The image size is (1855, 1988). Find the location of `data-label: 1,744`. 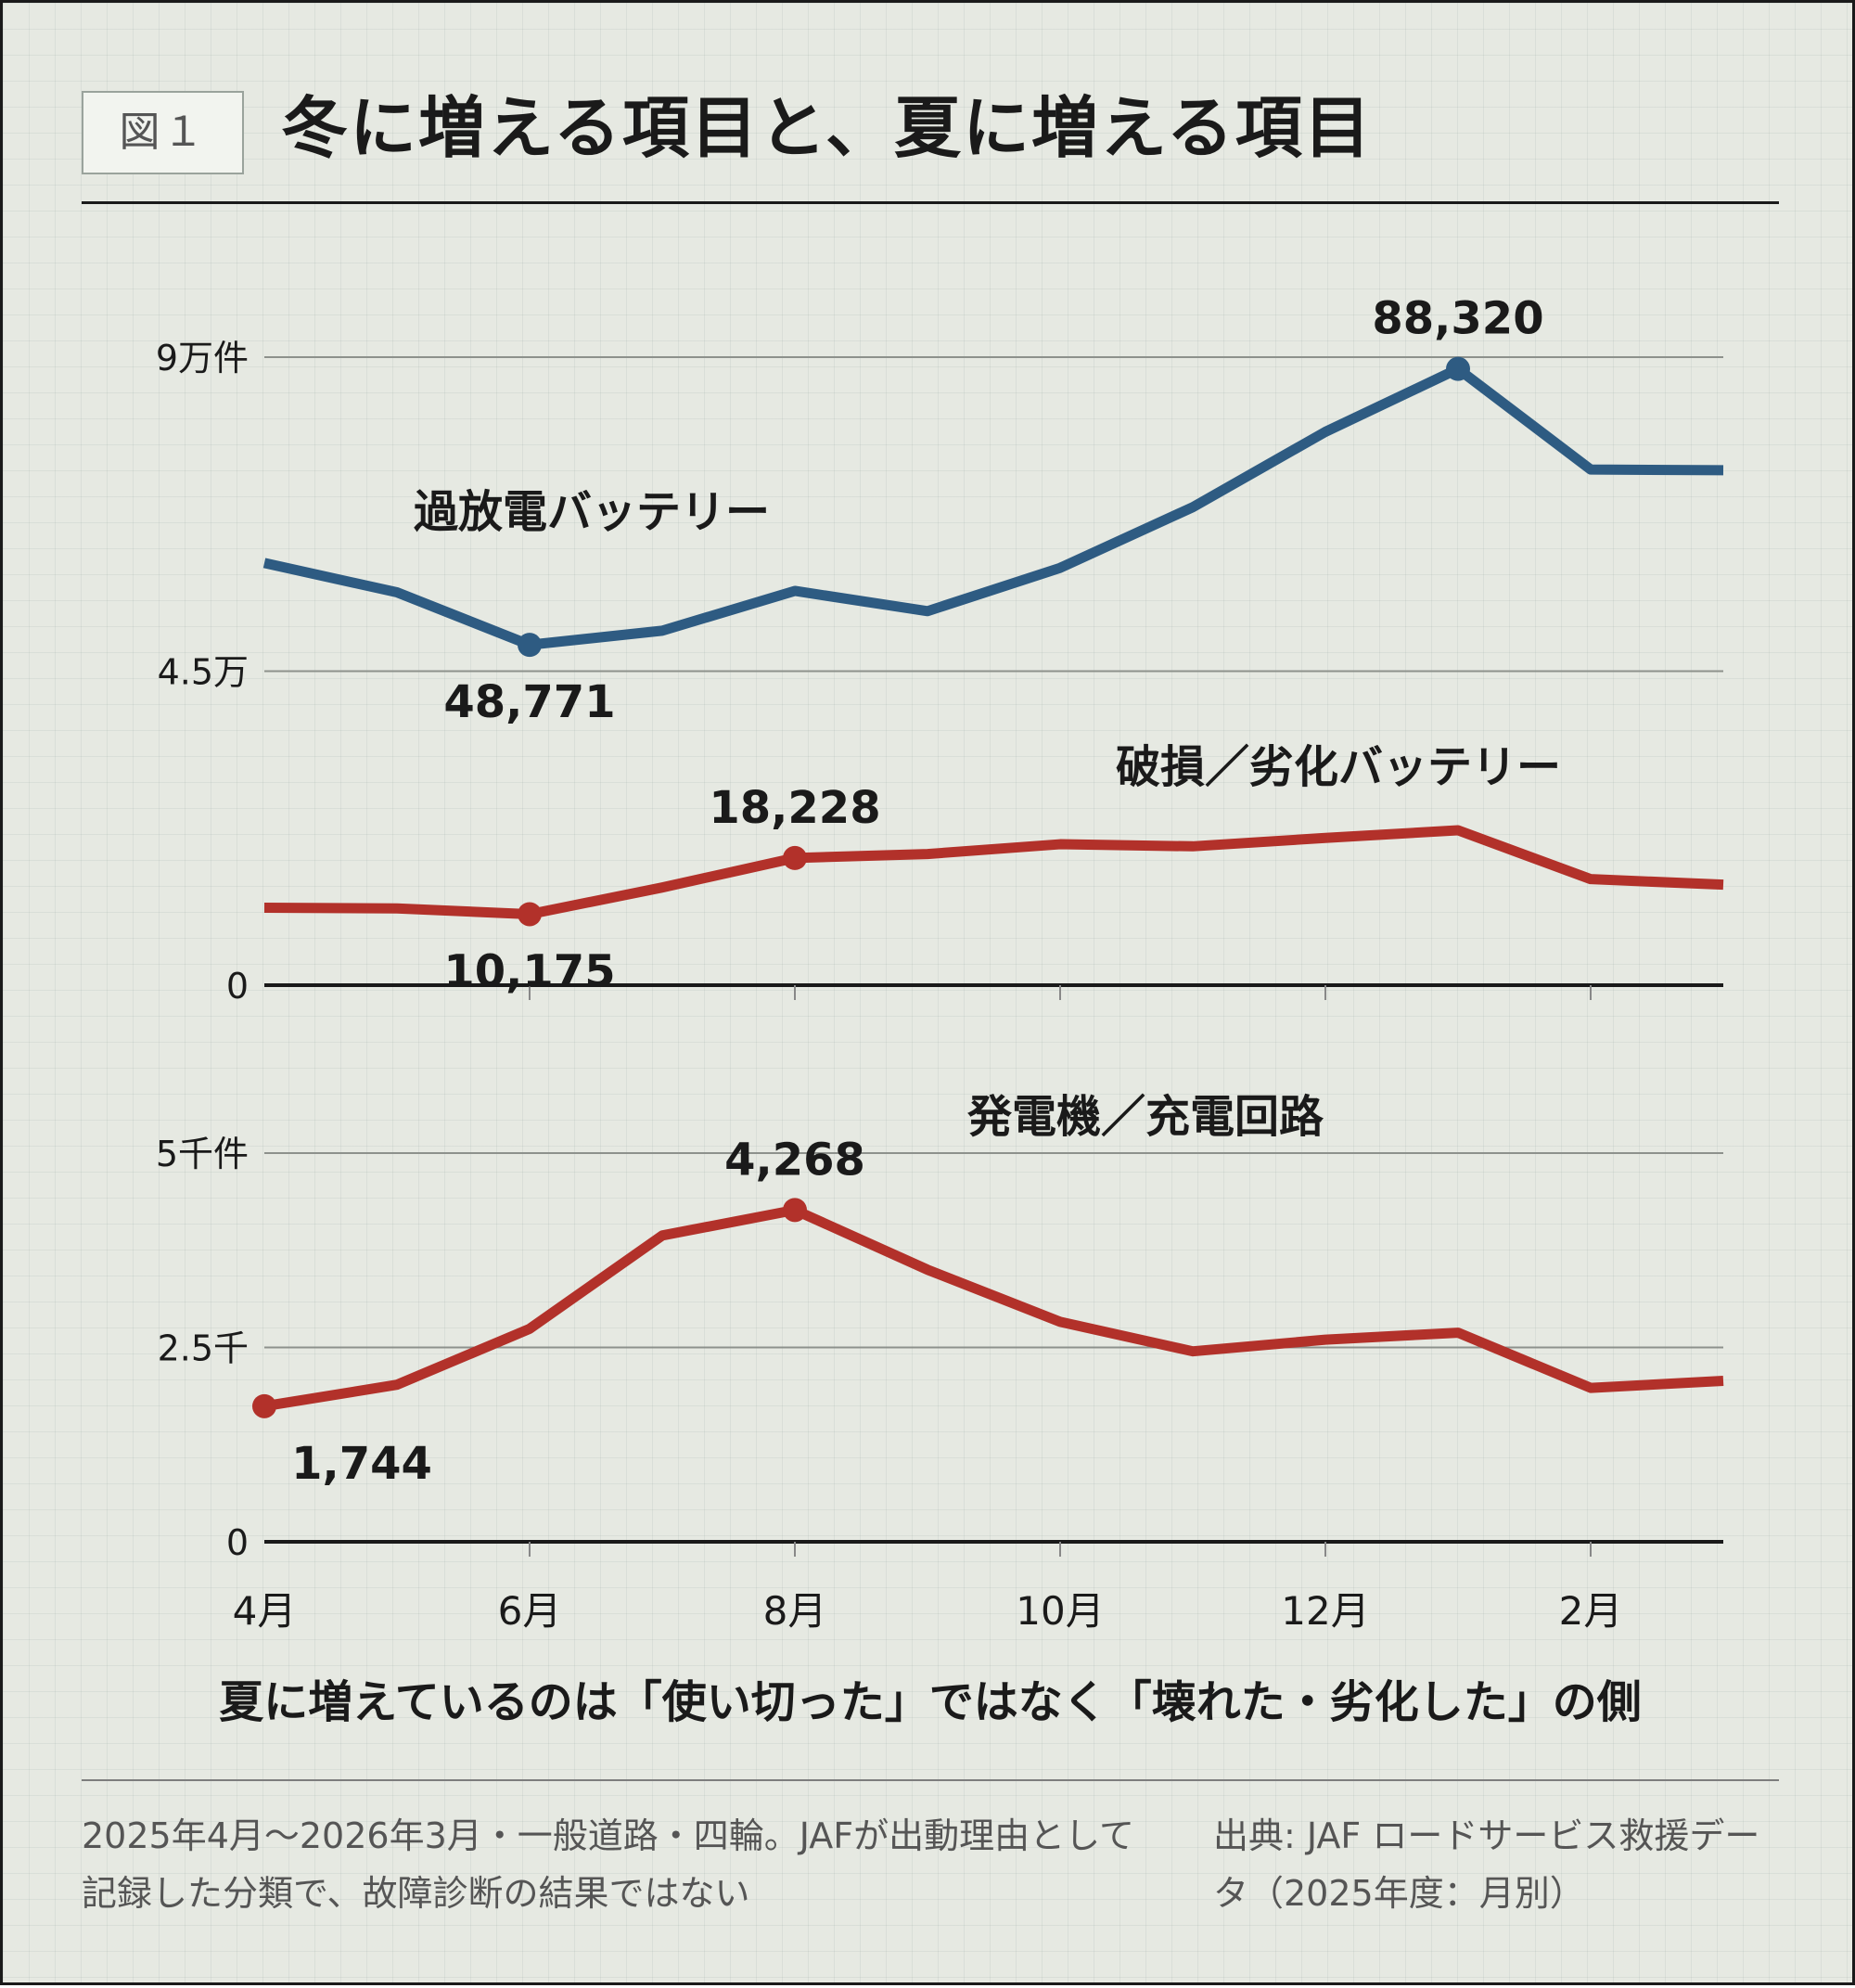

data-label: 1,744 is located at coordinates (361, 1464).